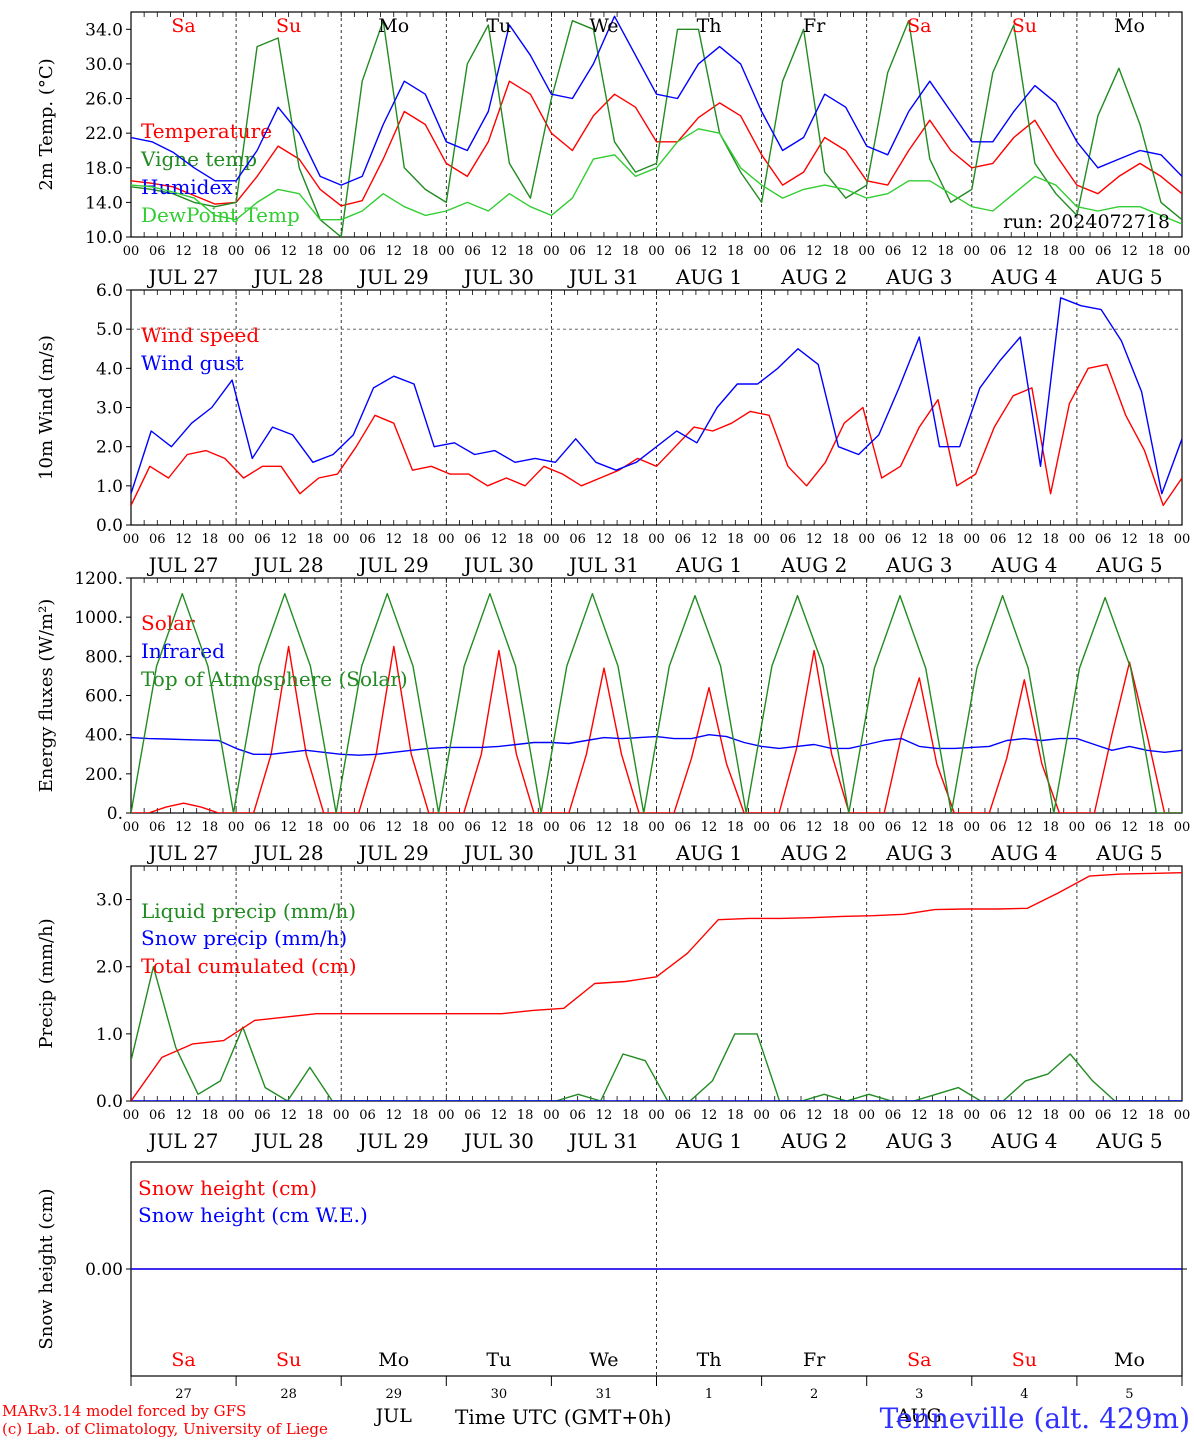 This screenshot has height=1440, width=1194. Describe the element at coordinates (183, 853) in the screenshot. I see `day-label: JUL 27` at that location.